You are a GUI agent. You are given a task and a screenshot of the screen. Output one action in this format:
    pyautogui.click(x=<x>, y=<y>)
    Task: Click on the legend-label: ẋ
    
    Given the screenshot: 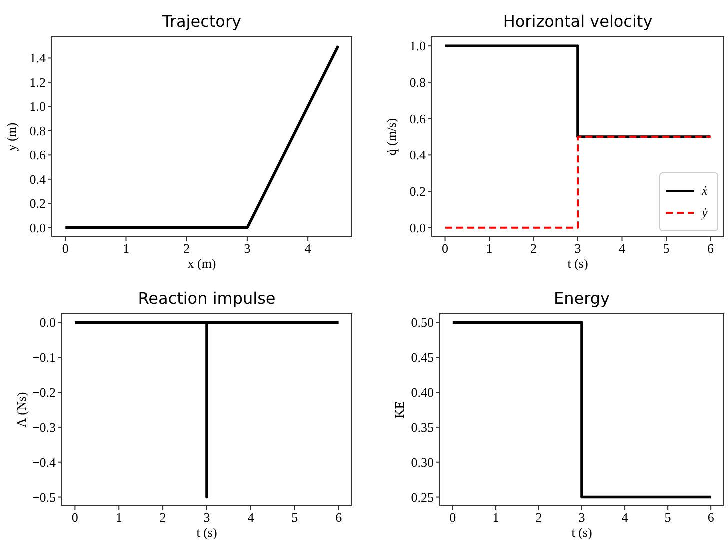 What is the action you would take?
    pyautogui.click(x=704, y=190)
    